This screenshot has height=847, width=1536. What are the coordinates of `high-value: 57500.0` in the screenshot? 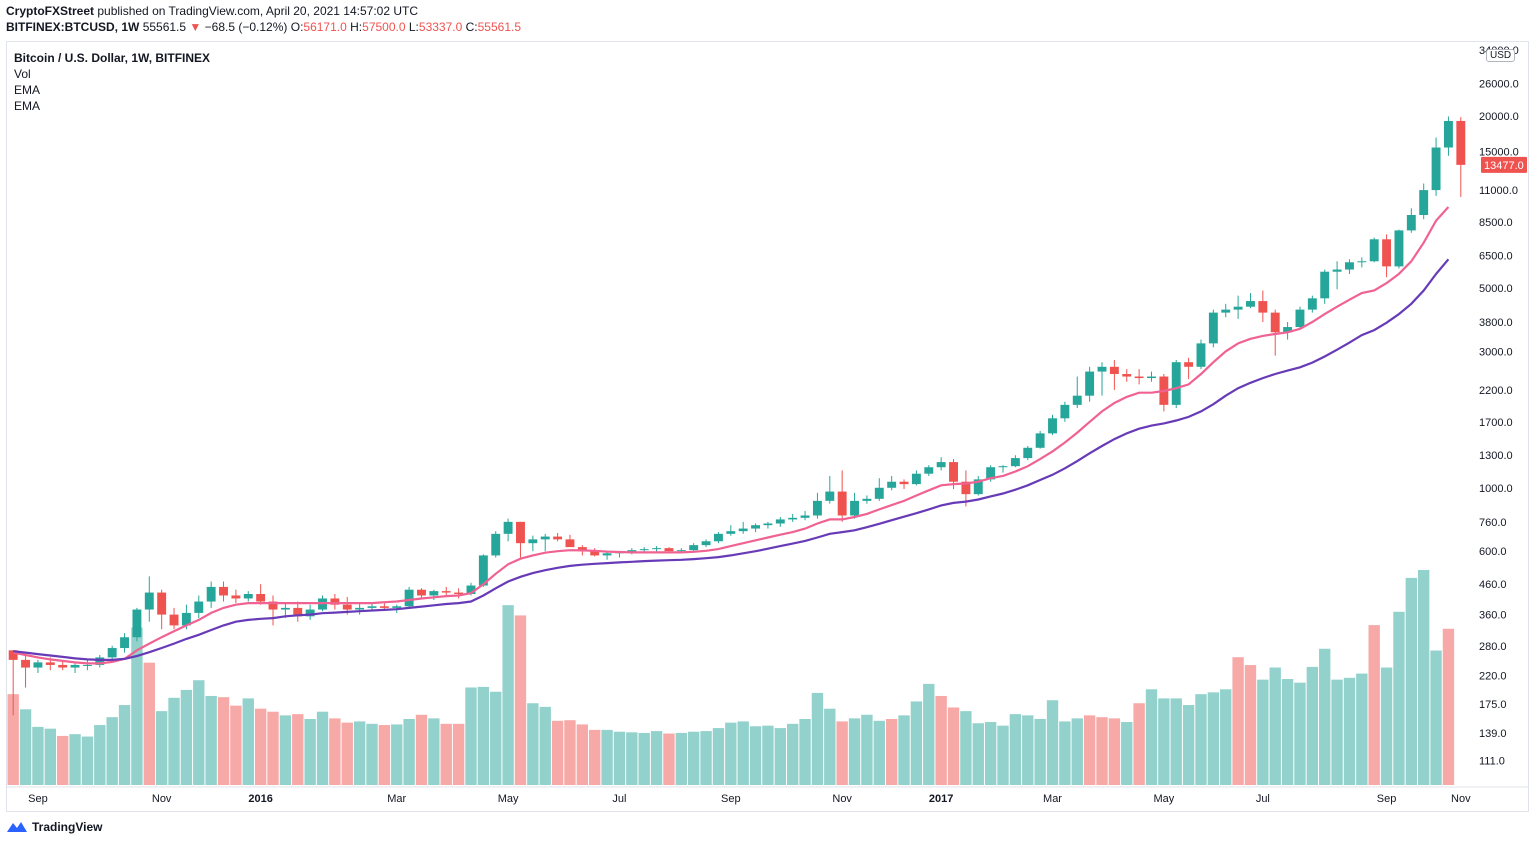 It's located at (384, 27).